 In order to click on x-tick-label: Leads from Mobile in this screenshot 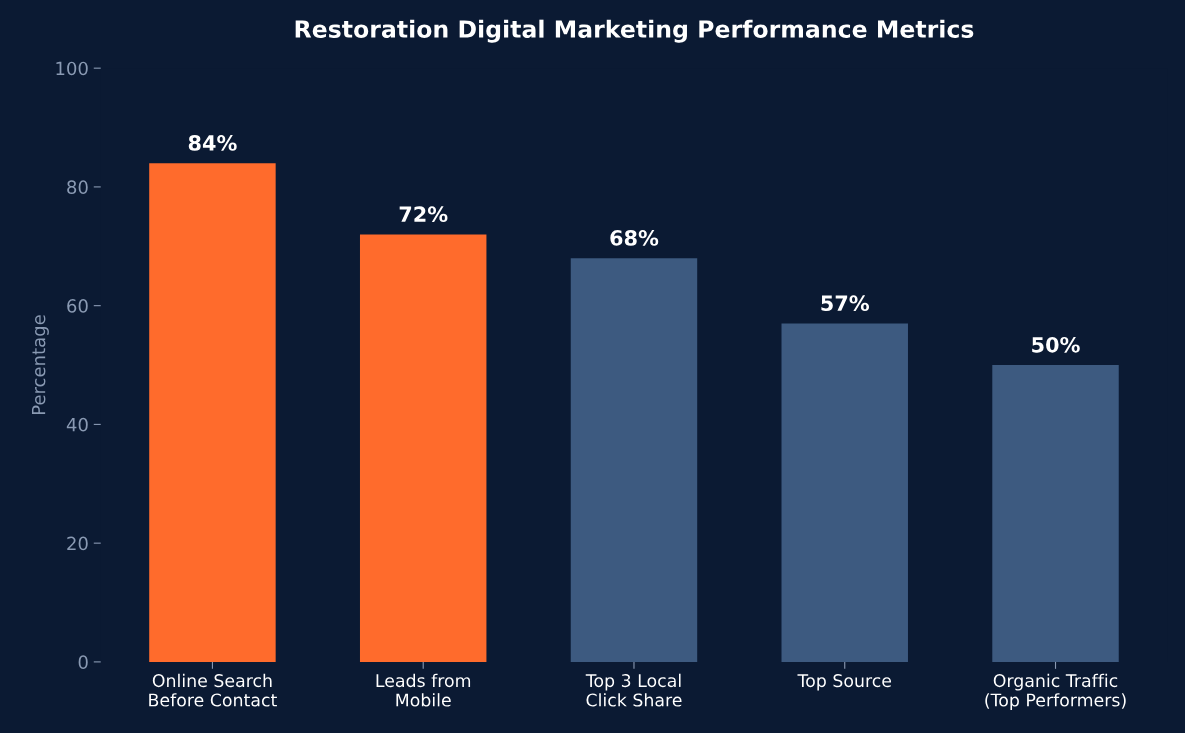, I will do `click(423, 690)`.